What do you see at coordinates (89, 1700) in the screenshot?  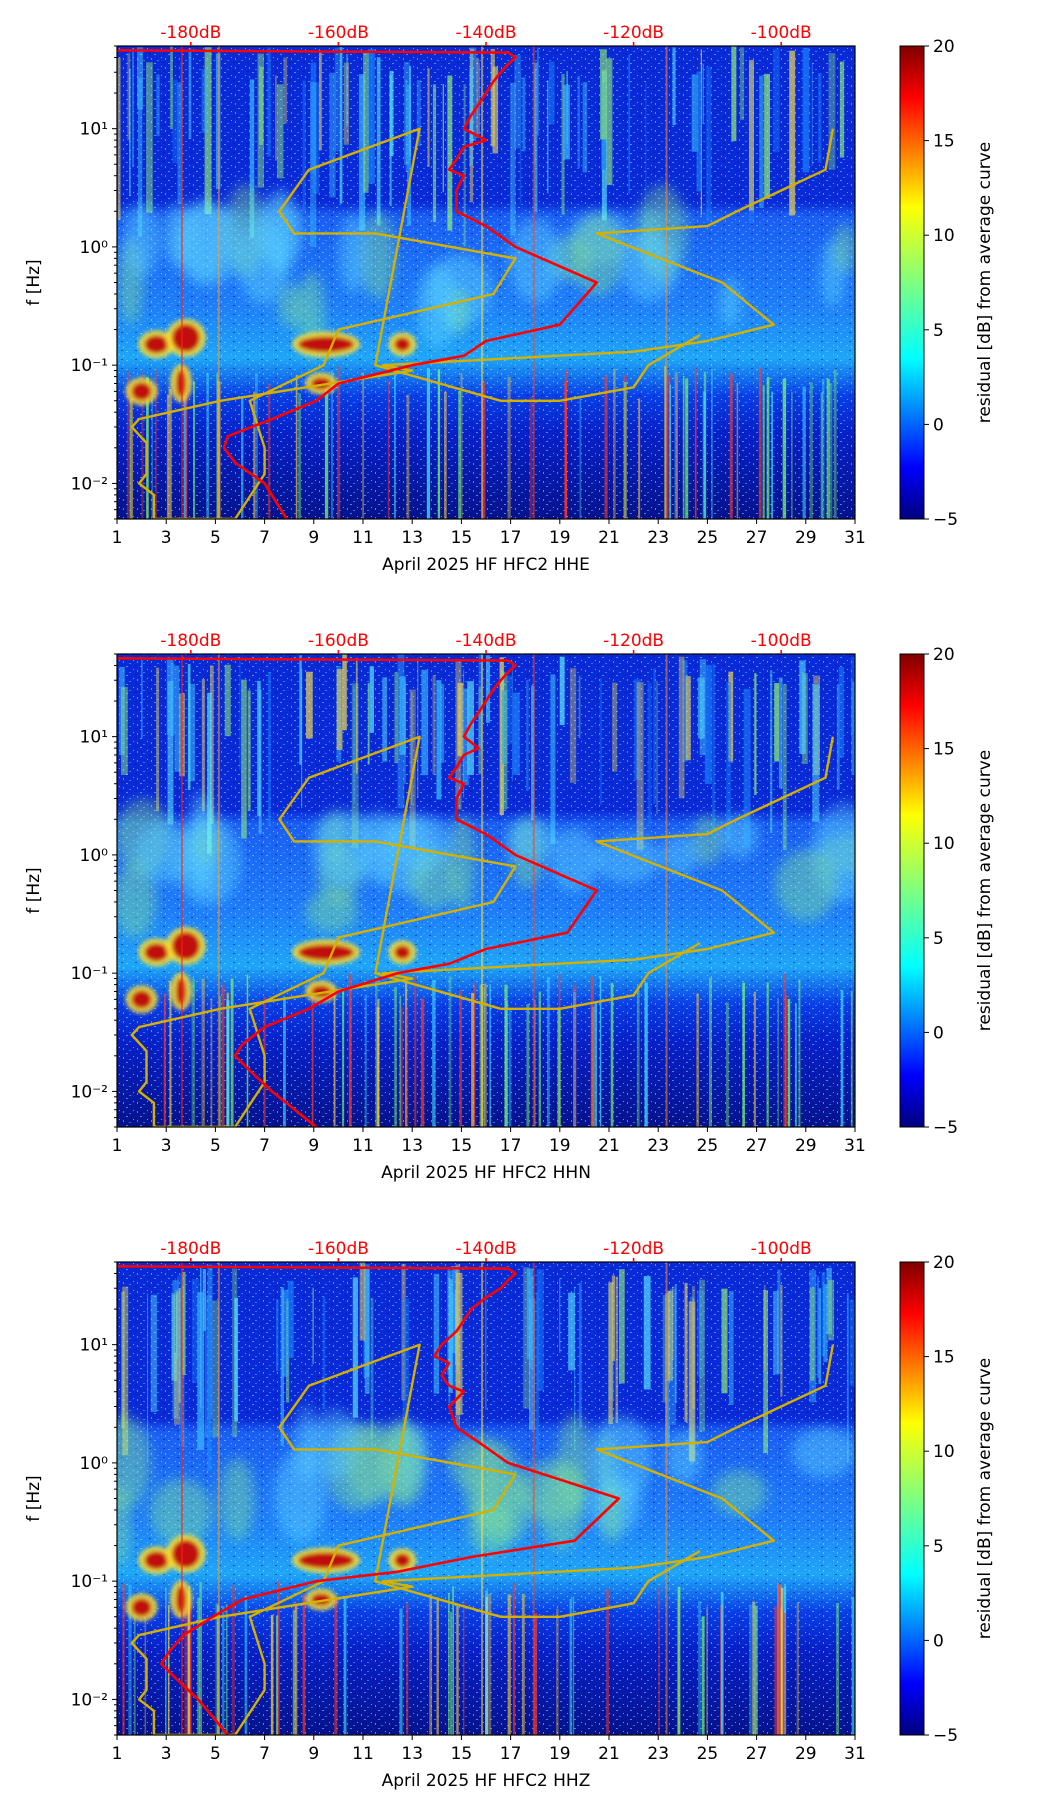 I see `y-tick-label: 10⁻²` at bounding box center [89, 1700].